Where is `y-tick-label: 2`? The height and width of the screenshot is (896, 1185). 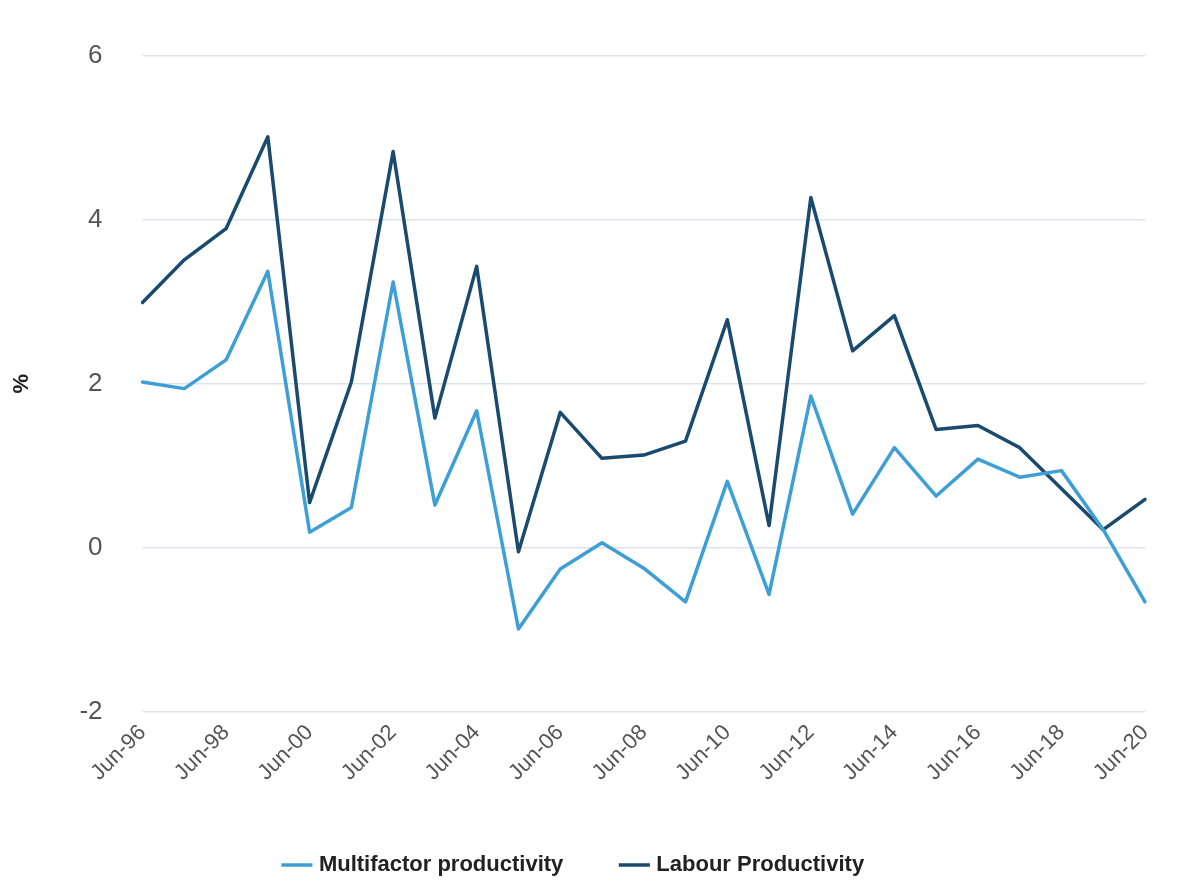 y-tick-label: 2 is located at coordinates (95, 381).